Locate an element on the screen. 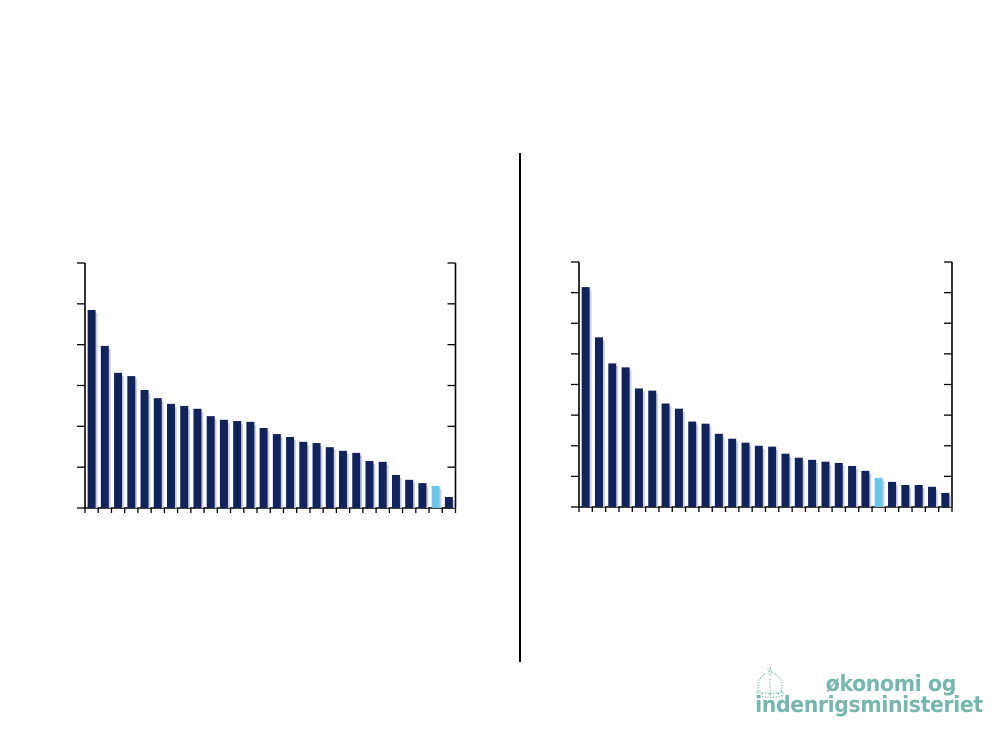 The width and height of the screenshot is (1000, 750). bar-chart-right is located at coordinates (761, 387).